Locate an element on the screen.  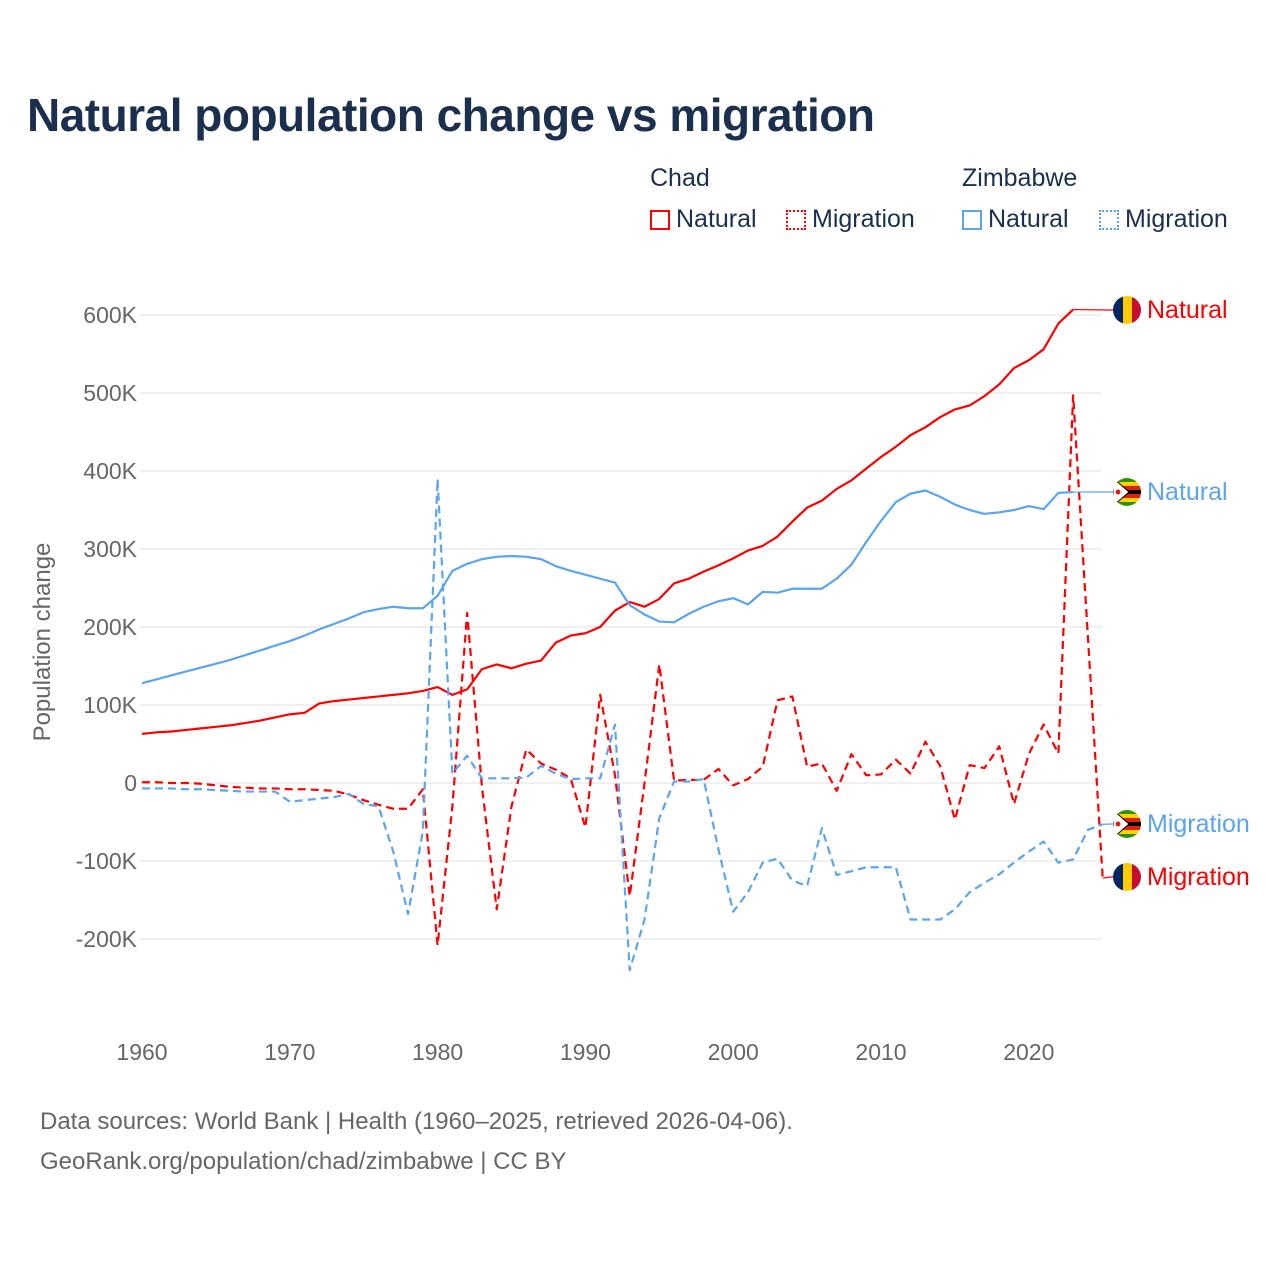
y-tick-label: 600K is located at coordinates (110, 315).